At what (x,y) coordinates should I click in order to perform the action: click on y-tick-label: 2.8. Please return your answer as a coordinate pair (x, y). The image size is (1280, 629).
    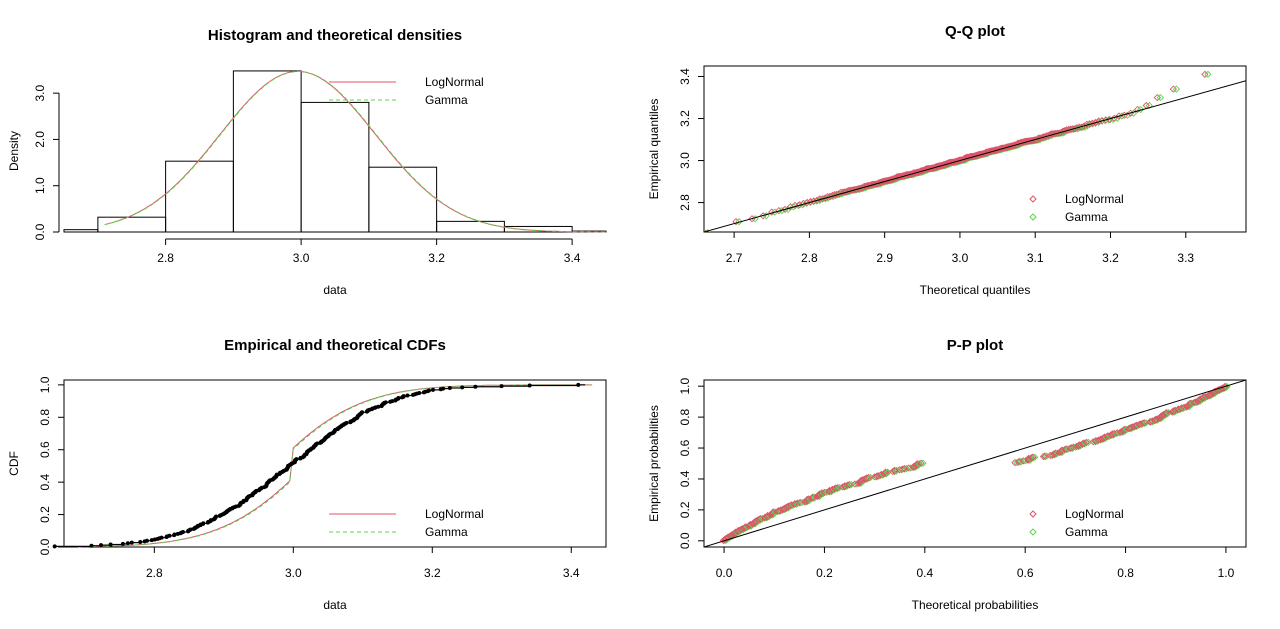
    Looking at the image, I should click on (685, 202).